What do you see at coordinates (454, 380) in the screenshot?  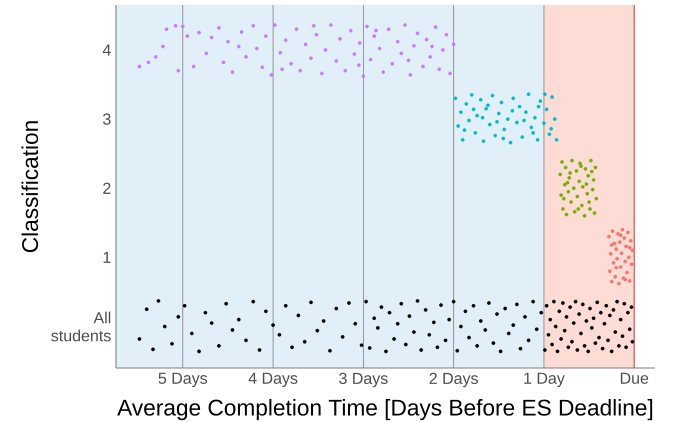 I see `x-tick-label: 2 Days` at bounding box center [454, 380].